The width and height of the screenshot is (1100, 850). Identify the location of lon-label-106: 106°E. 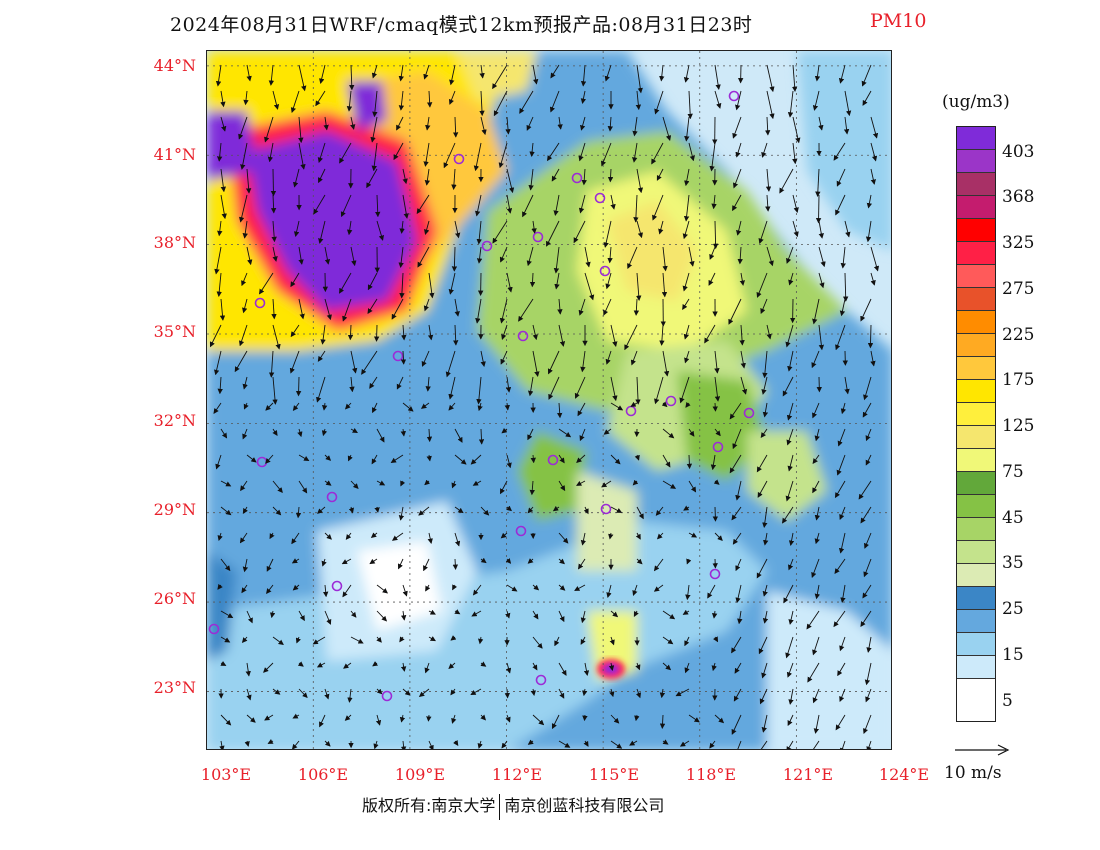
(323, 774).